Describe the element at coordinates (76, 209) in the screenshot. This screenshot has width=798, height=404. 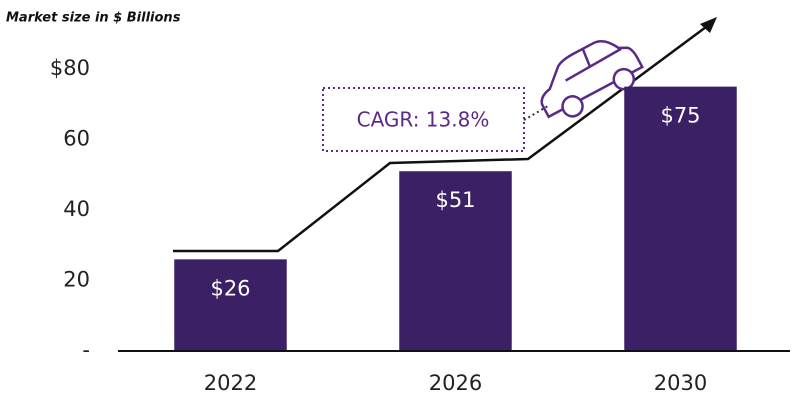
I see `y-tick-label: 40` at that location.